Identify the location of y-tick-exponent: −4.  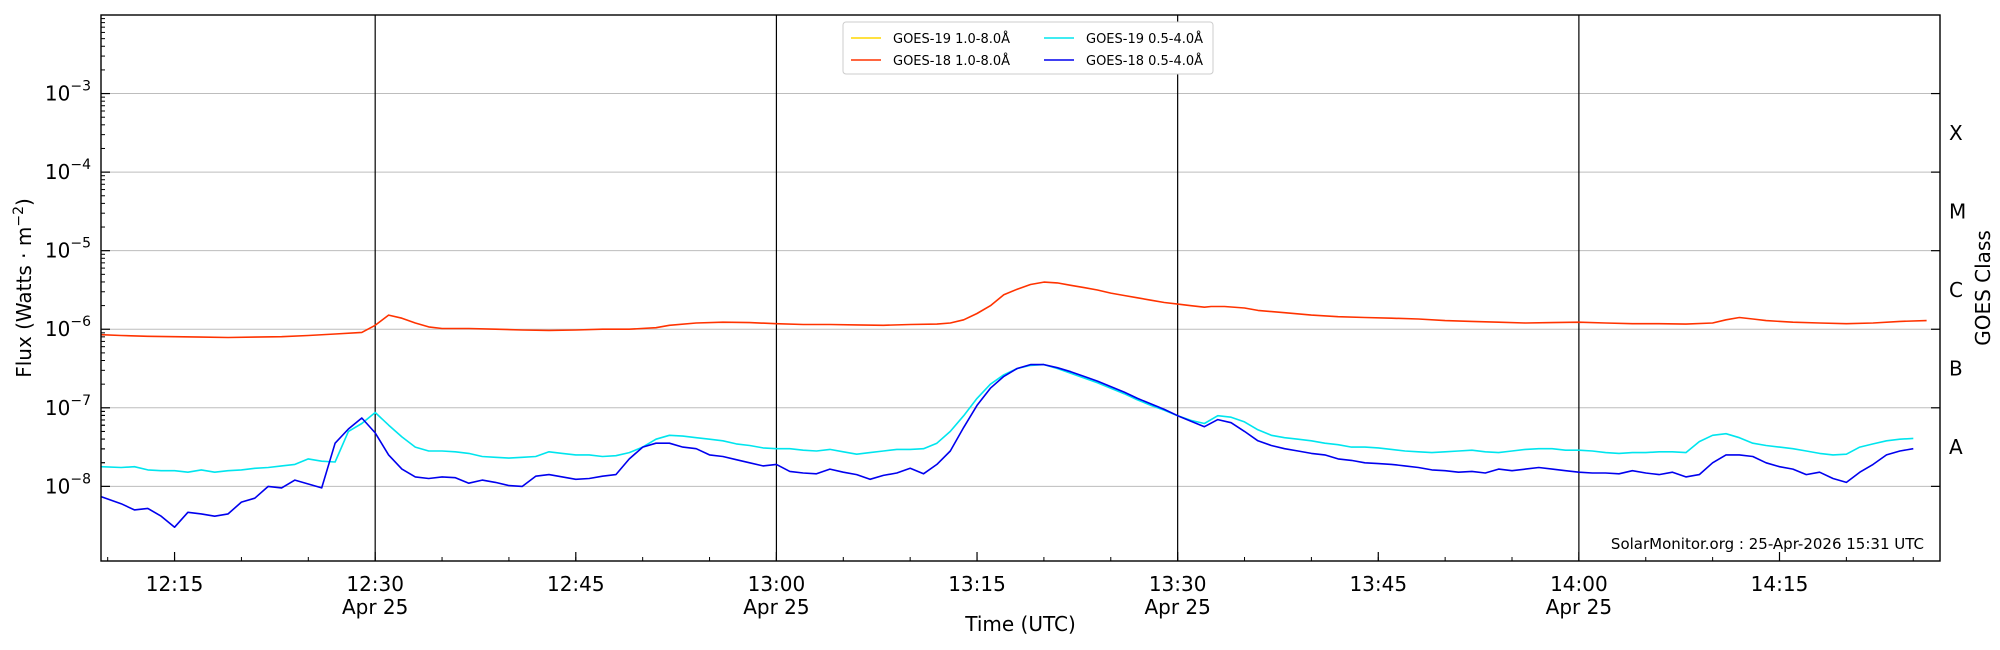
(80, 165).